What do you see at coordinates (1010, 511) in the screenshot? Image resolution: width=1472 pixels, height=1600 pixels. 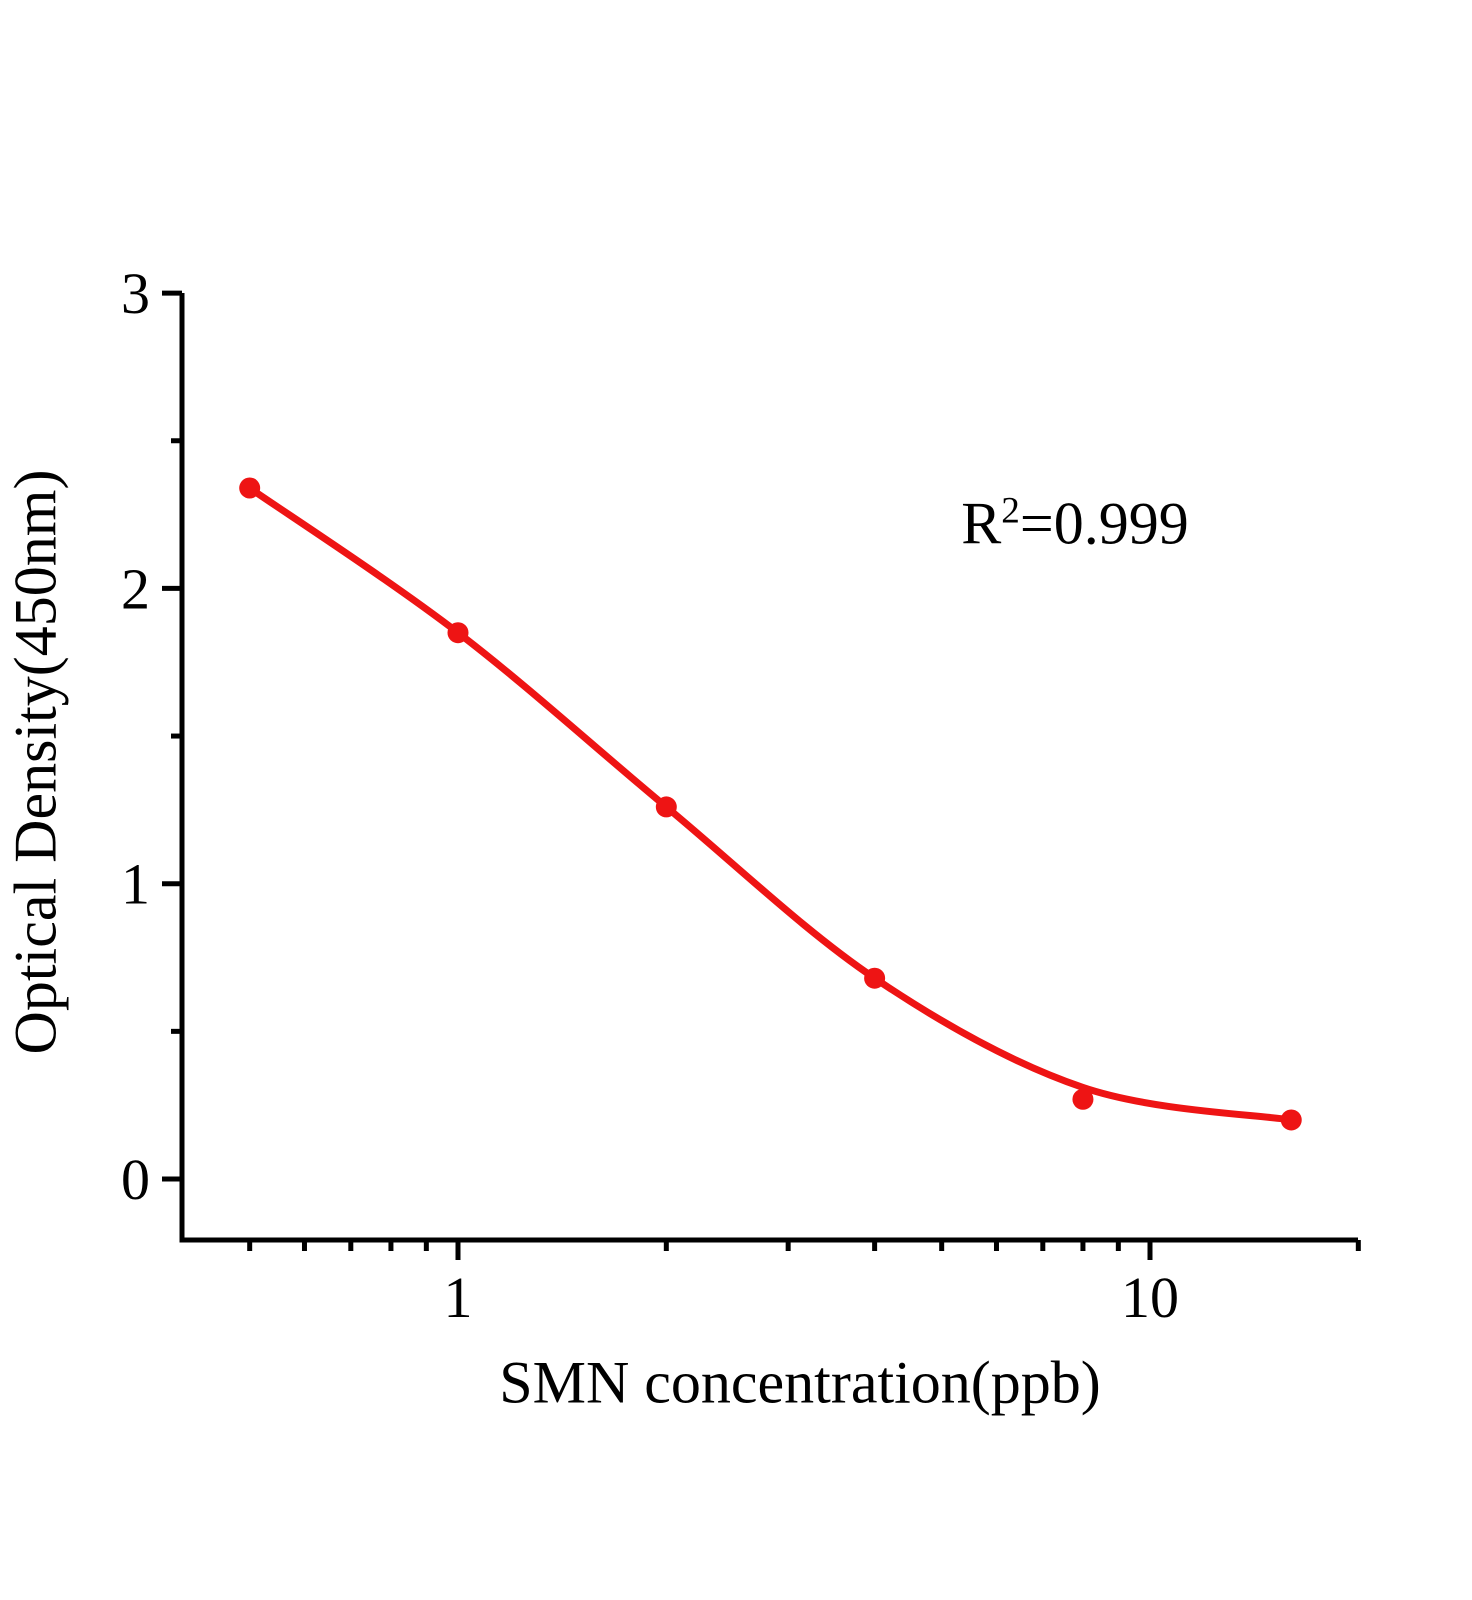 I see `r-squared-exponent: 2` at bounding box center [1010, 511].